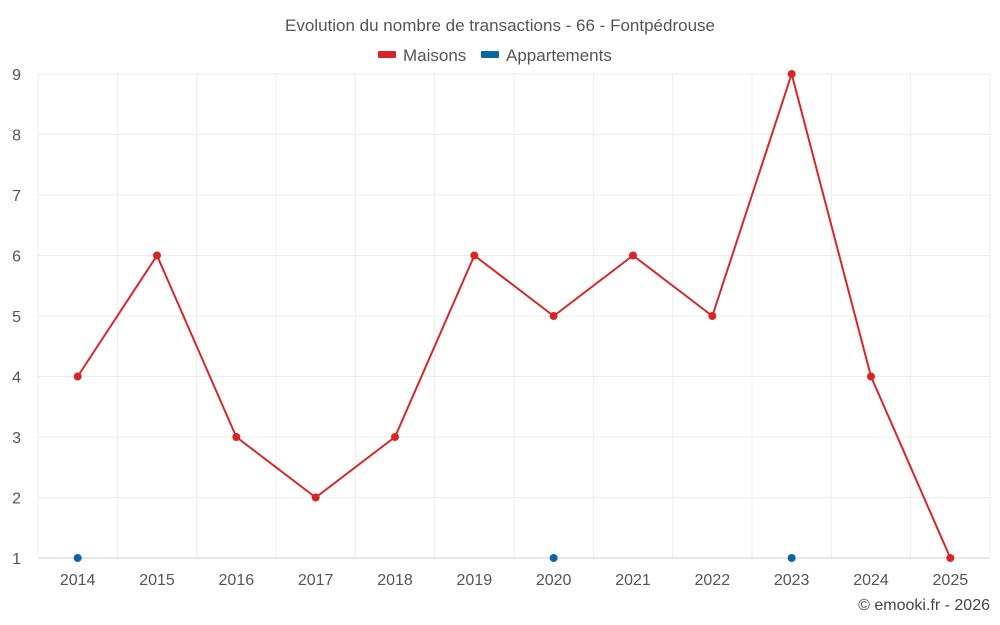  Describe the element at coordinates (553, 316) in the screenshot. I see `data-point-maisons-2020` at that location.